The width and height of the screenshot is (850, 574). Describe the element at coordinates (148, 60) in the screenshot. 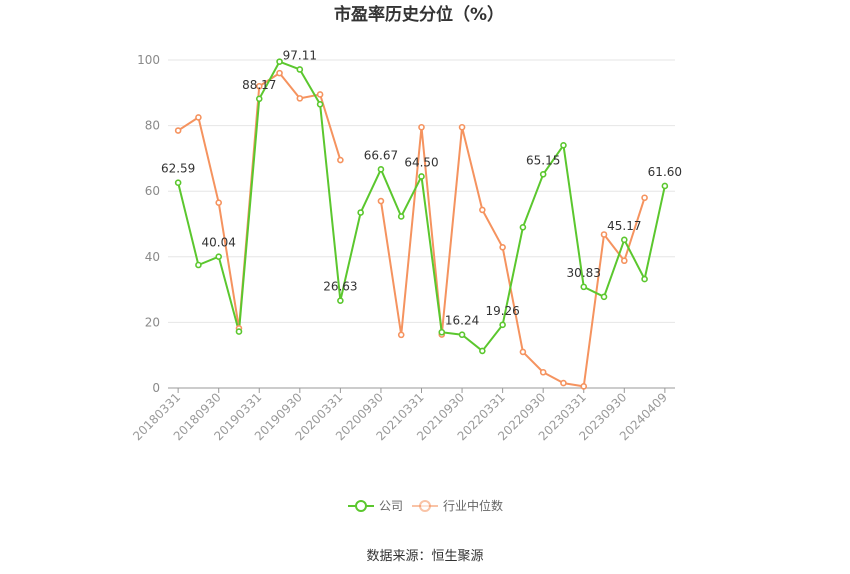

I see `y-tick-label: 100` at that location.